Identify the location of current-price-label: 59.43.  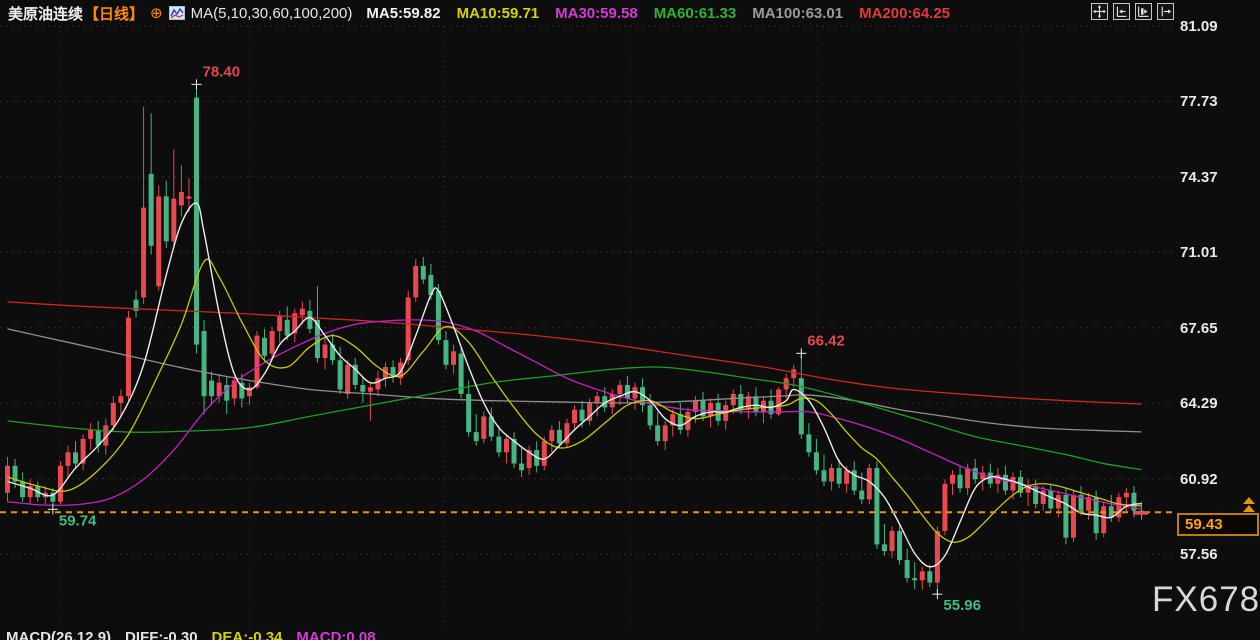
(1218, 525).